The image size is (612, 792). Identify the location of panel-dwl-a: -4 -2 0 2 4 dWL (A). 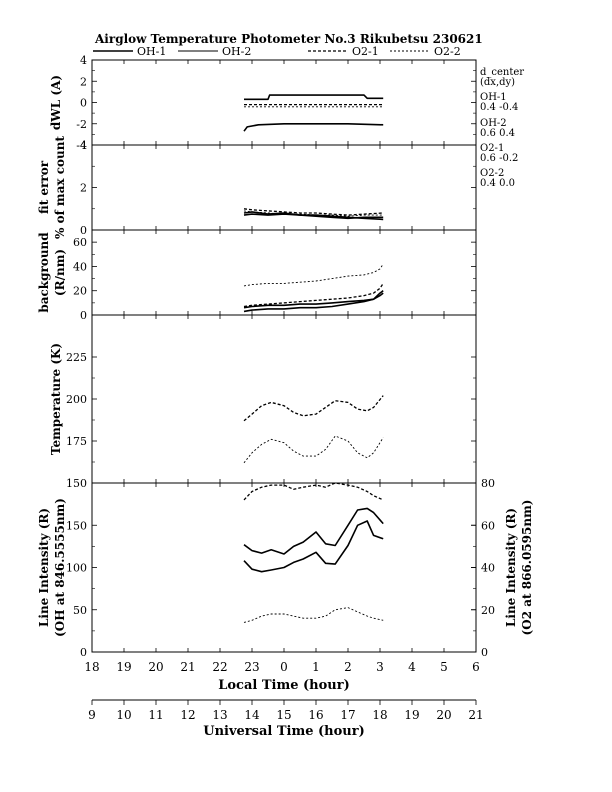
(263, 103).